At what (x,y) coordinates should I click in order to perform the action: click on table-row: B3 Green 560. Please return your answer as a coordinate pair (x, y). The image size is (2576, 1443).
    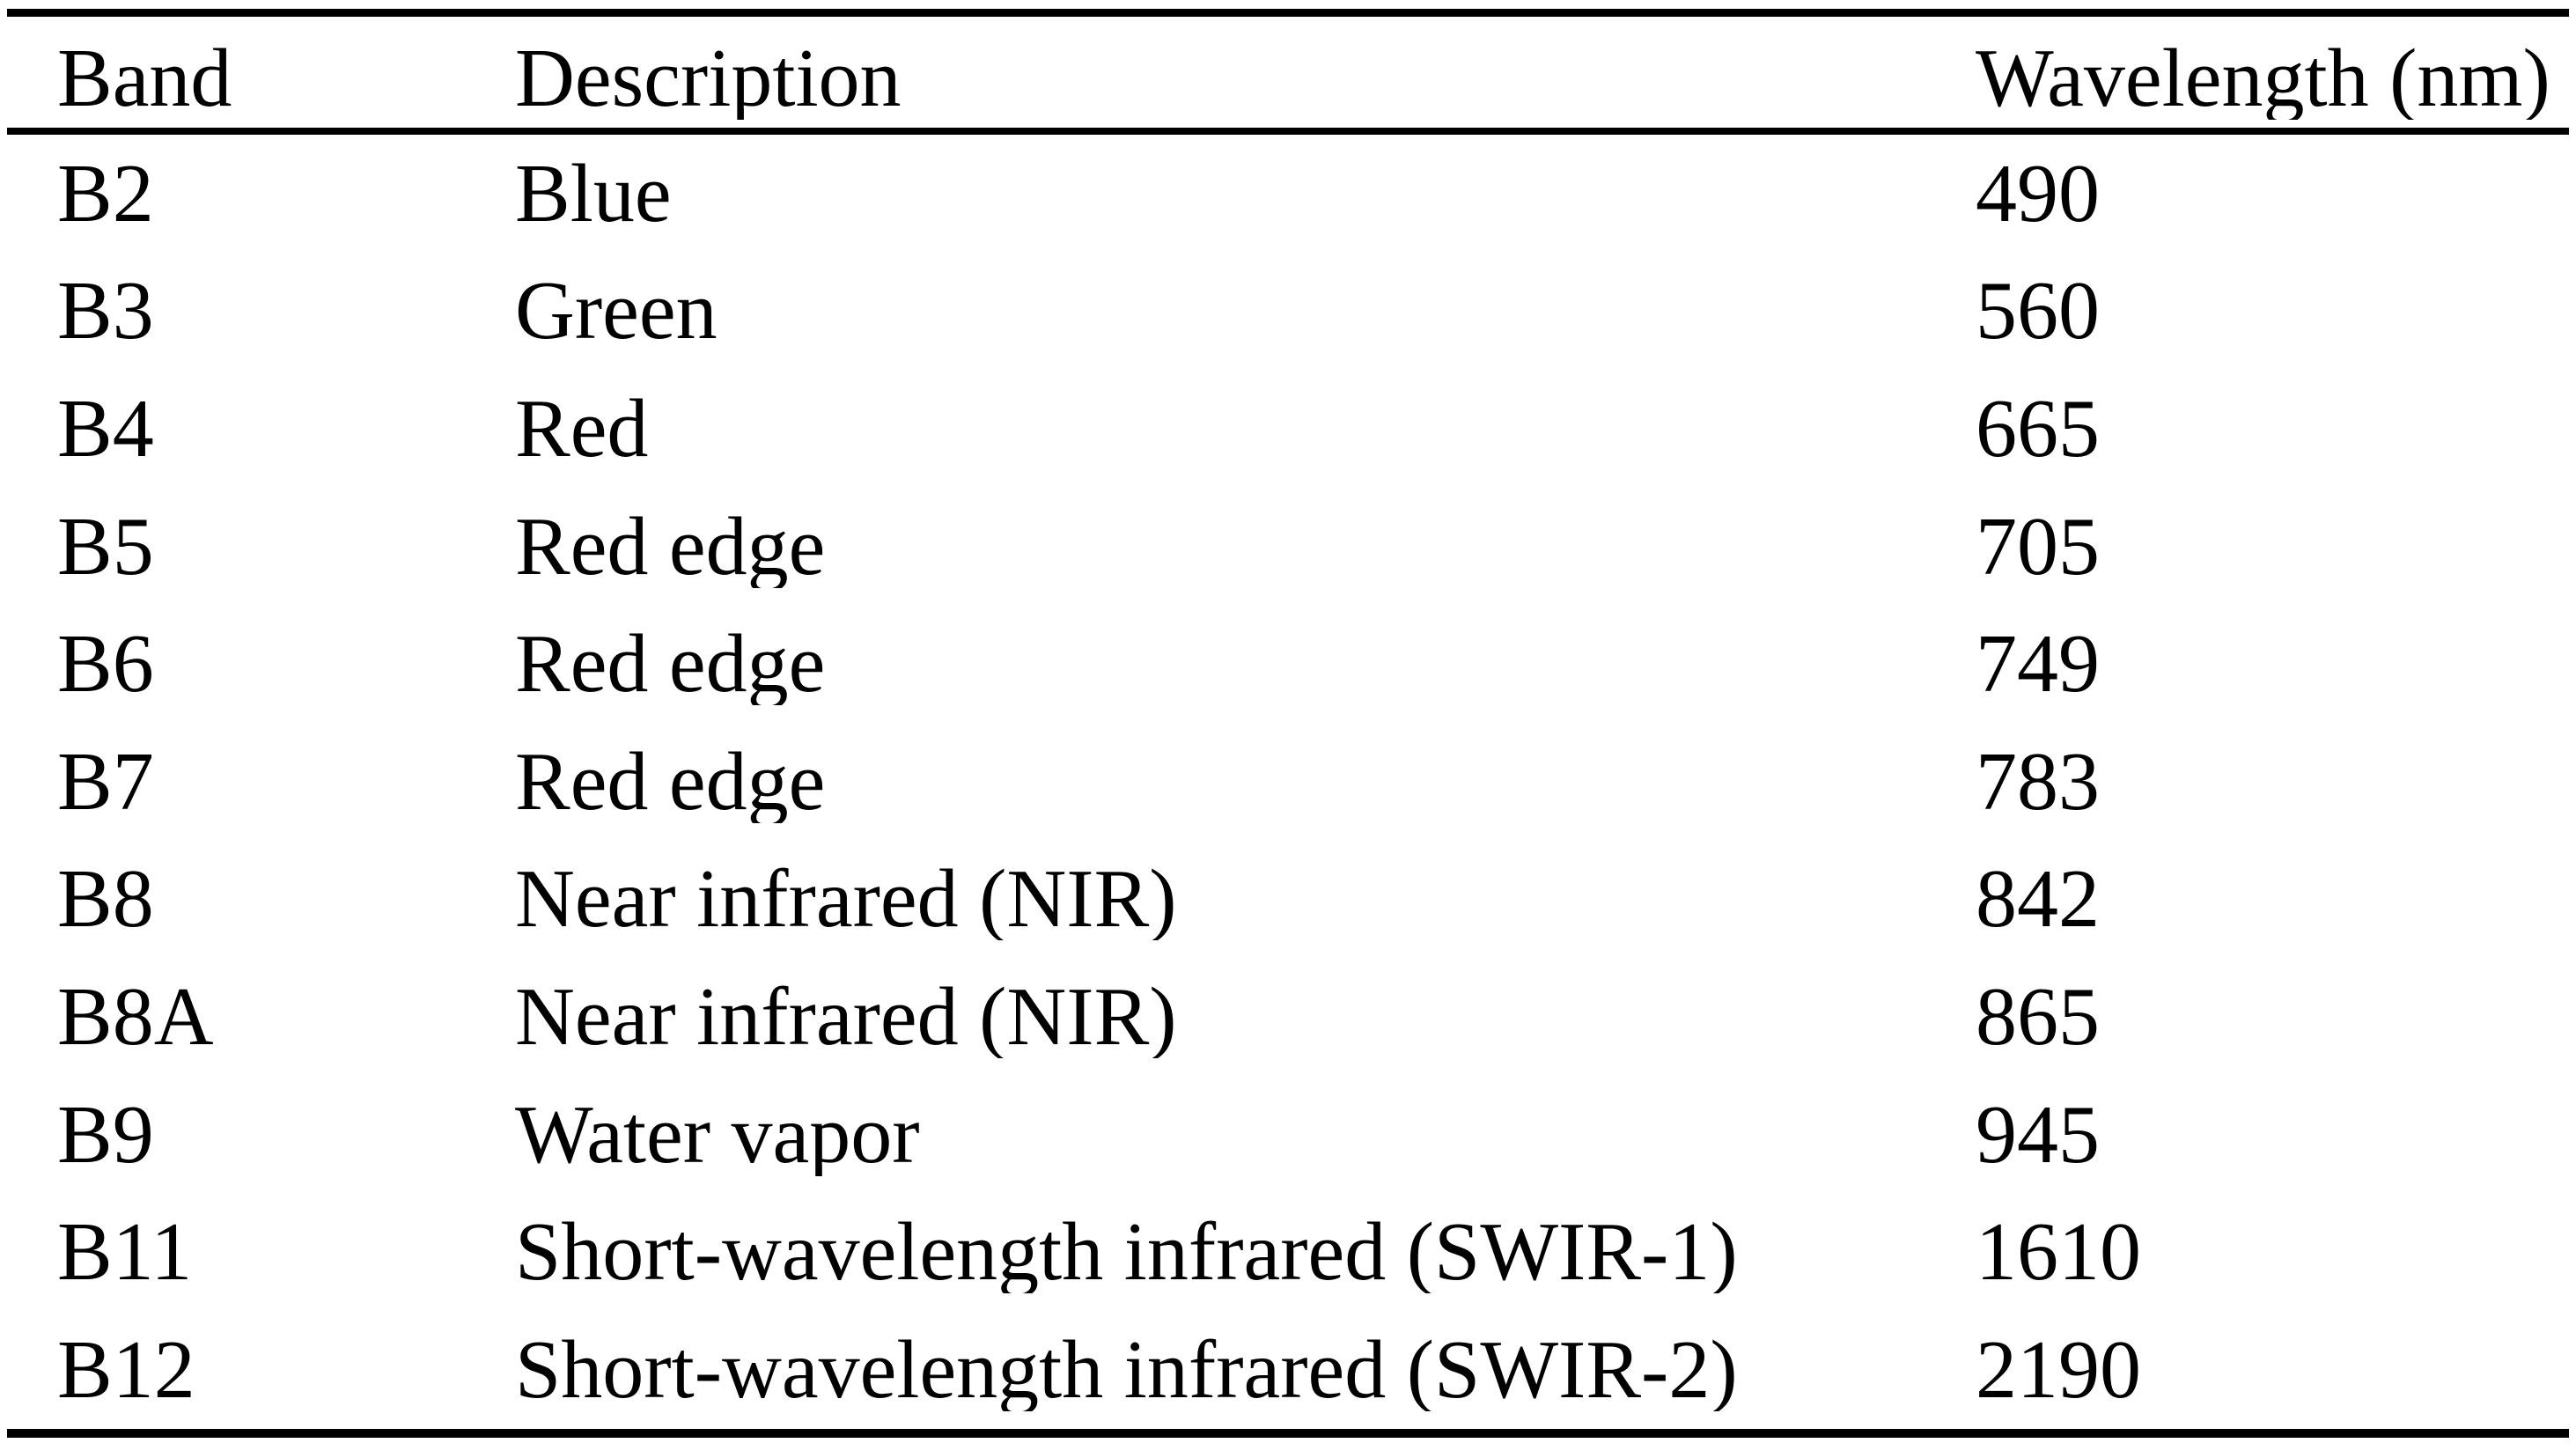
    Looking at the image, I should click on (1288, 312).